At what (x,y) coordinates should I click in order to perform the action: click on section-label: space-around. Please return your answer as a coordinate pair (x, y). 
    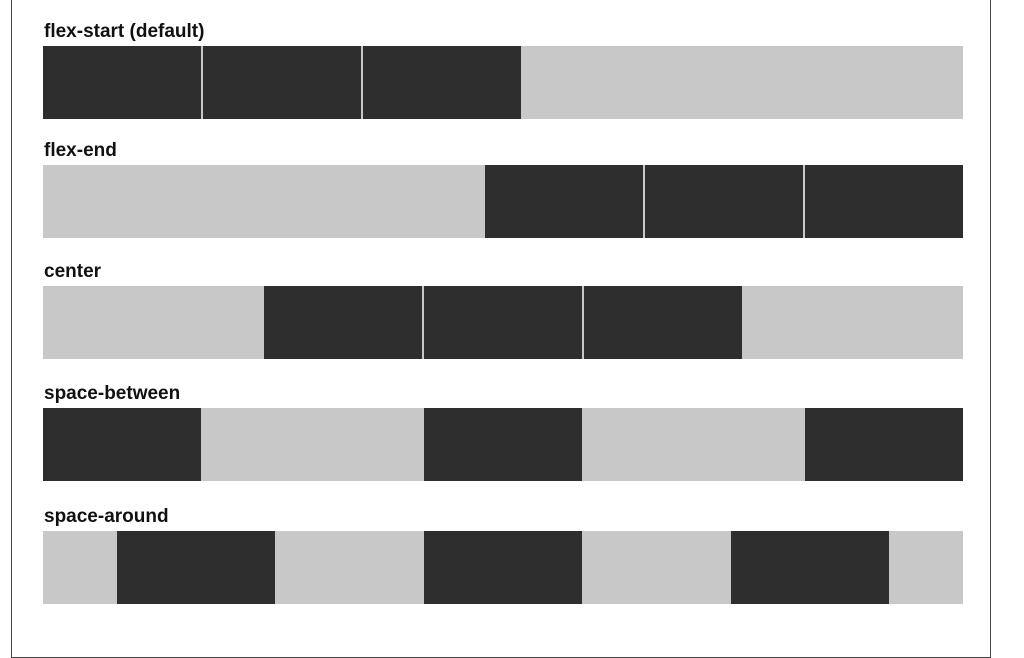
    Looking at the image, I should click on (106, 516).